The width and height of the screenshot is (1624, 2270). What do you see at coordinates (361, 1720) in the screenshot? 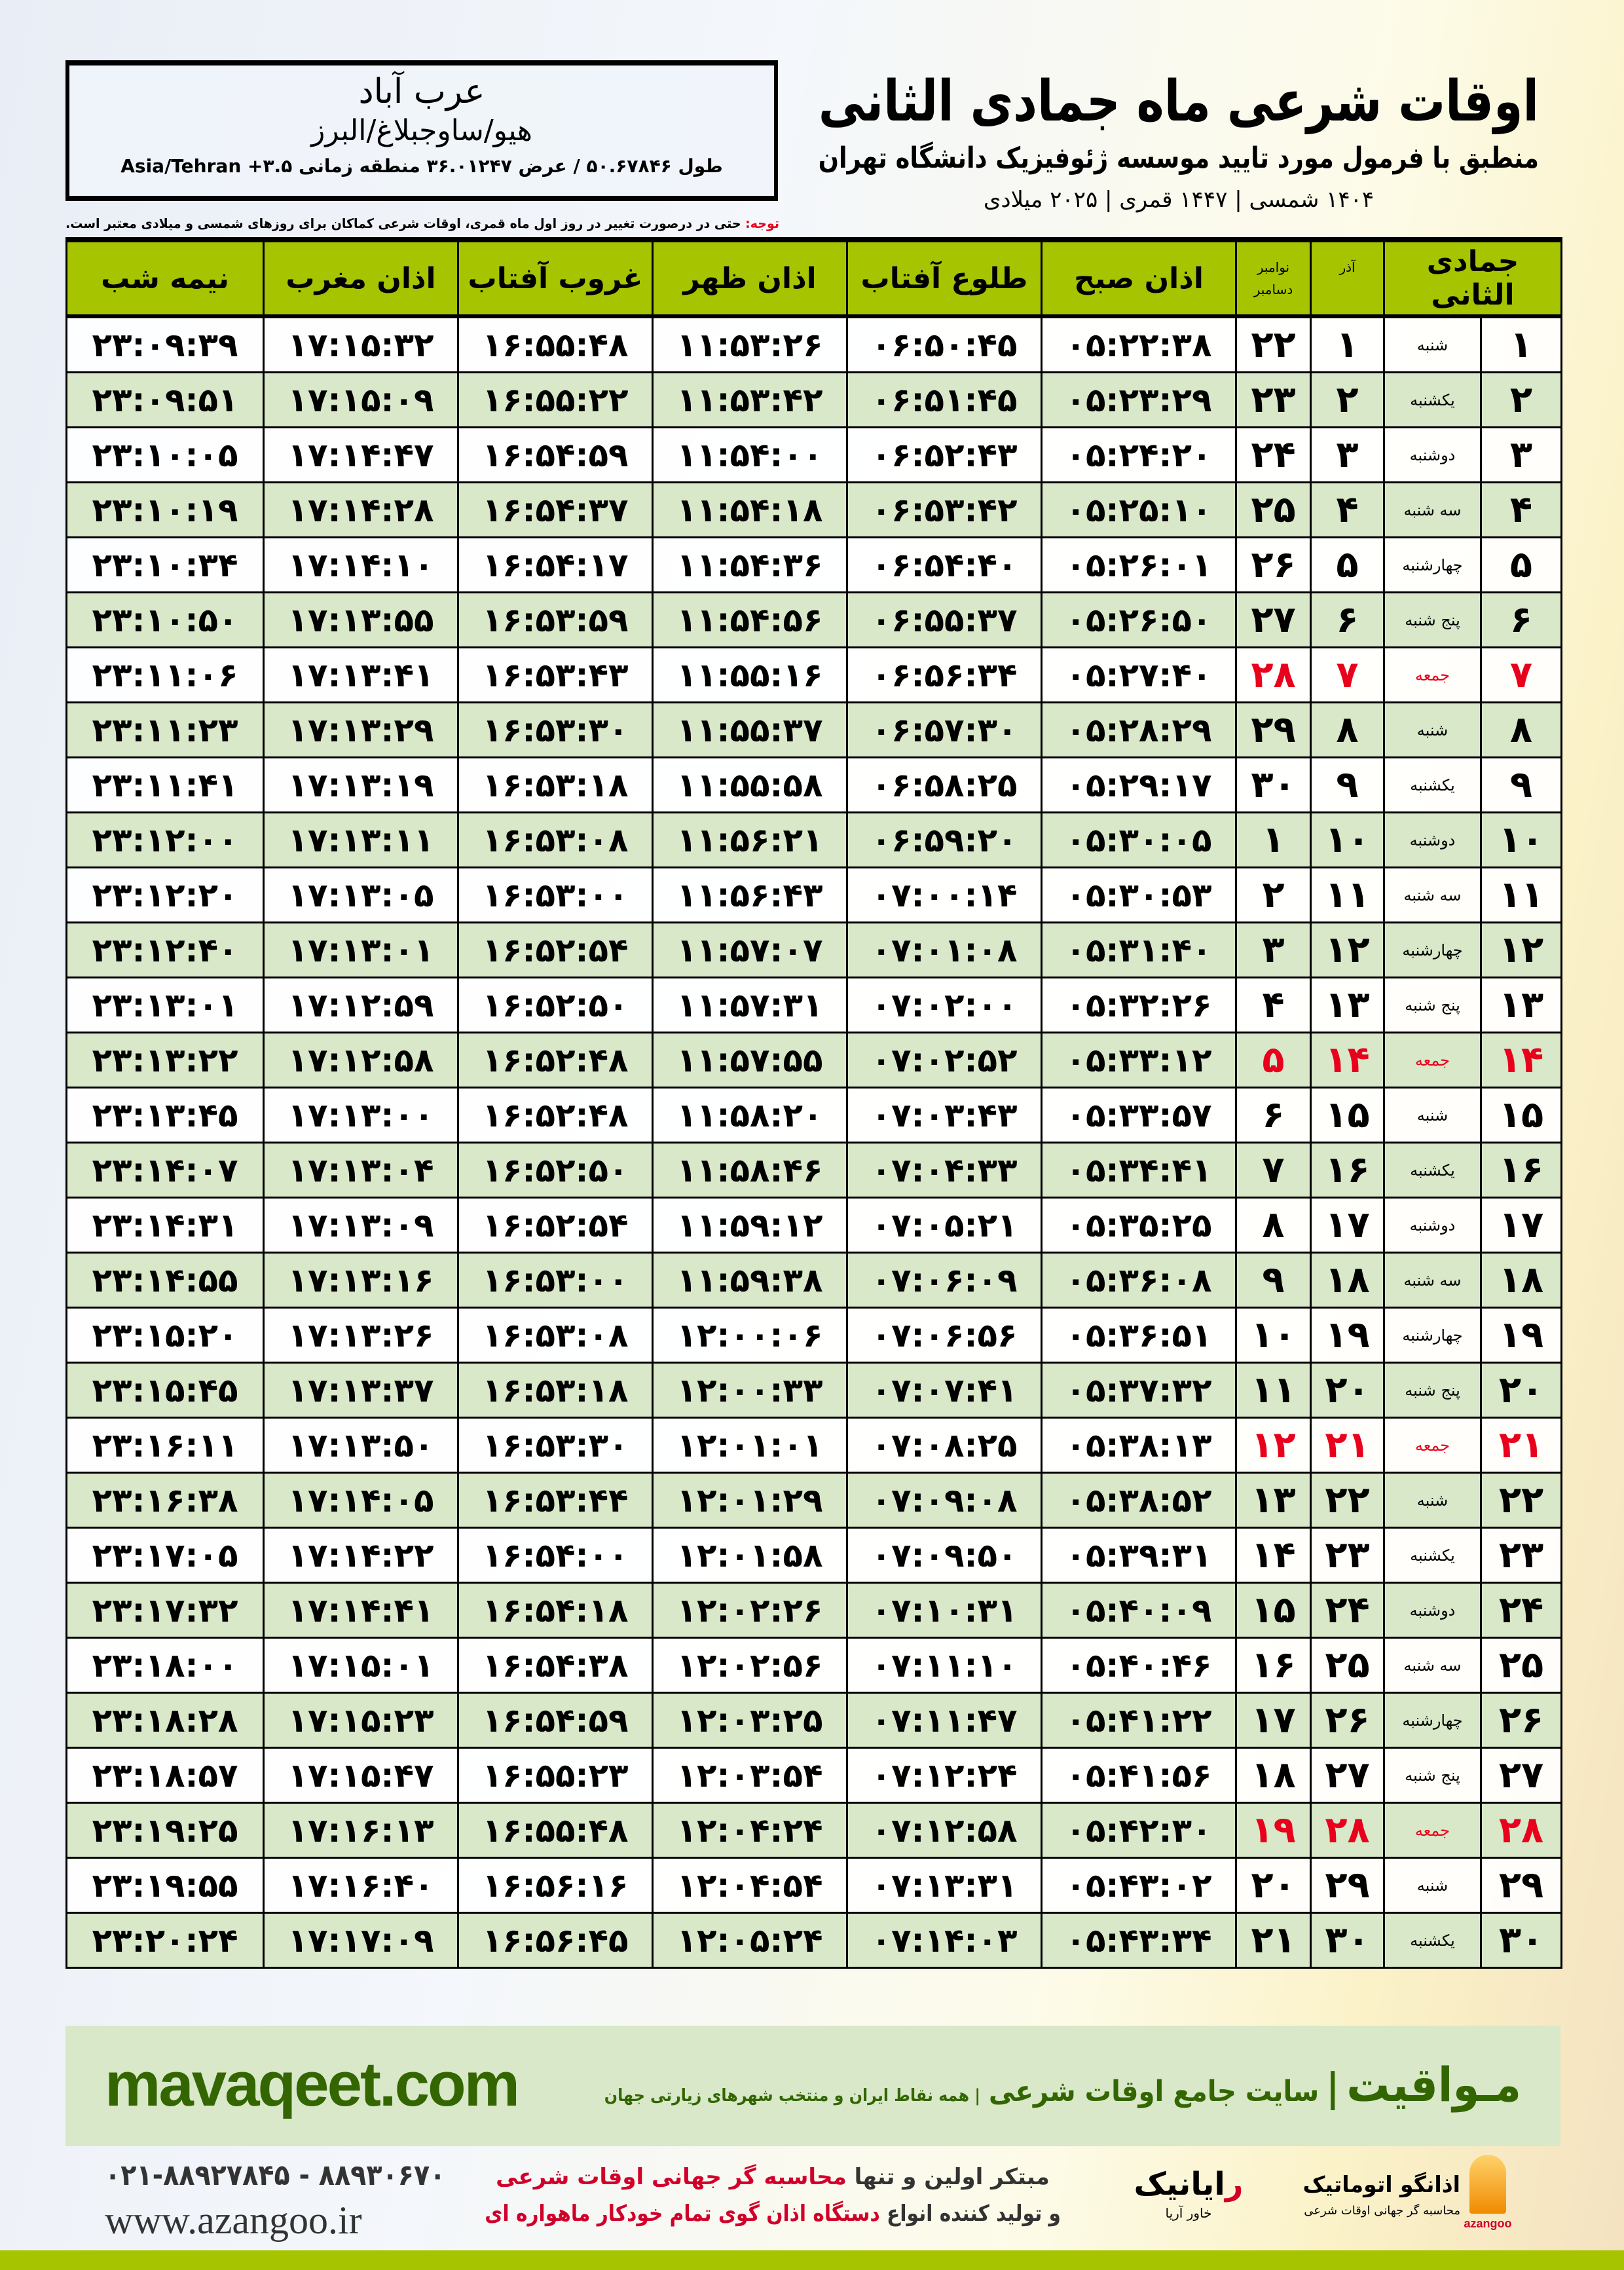
I see `maghrib-time-cell: ۱۷:۱۵:۲۳` at bounding box center [361, 1720].